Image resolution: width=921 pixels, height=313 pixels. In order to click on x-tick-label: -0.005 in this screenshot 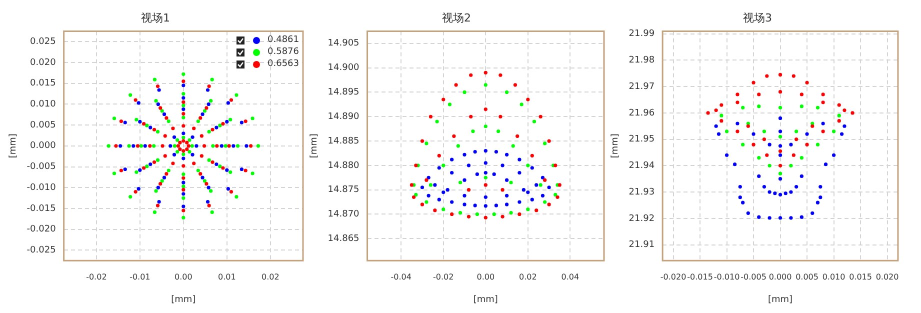, I will do `click(753, 277)`.